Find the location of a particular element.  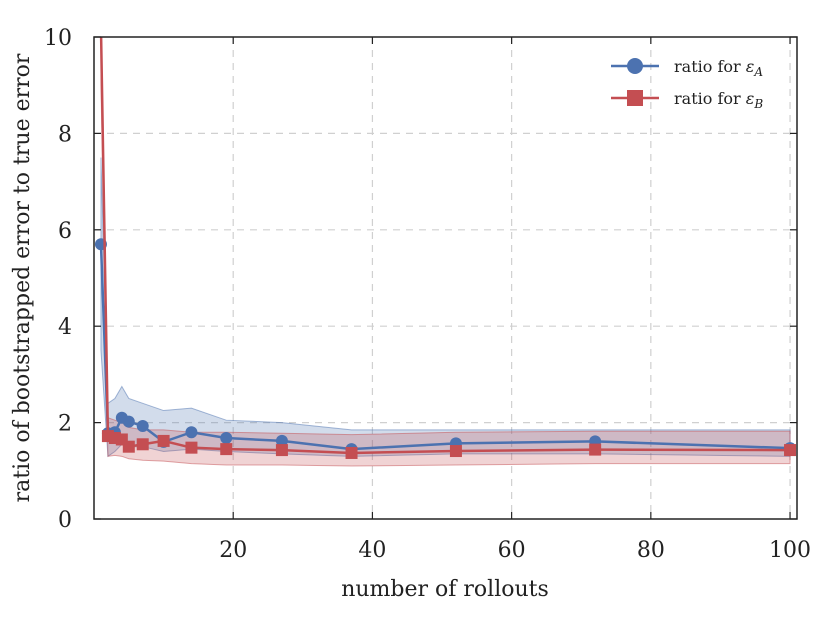

legend-label-2: ratio for εB is located at coordinates (718, 100).